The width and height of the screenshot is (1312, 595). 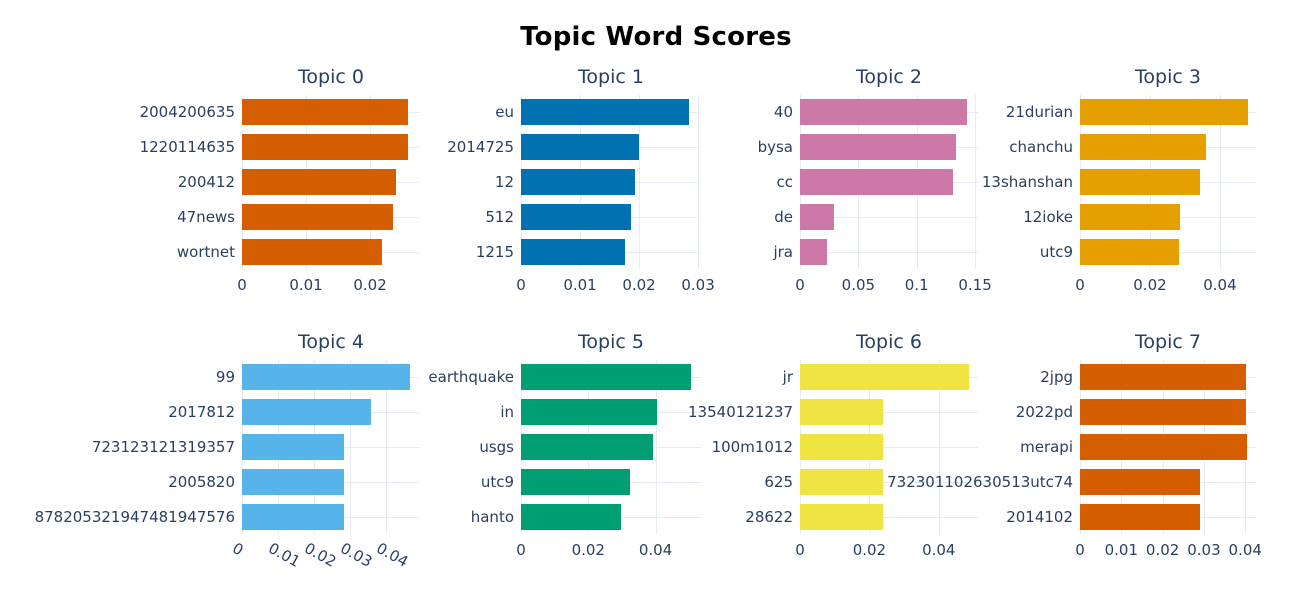 I want to click on bar-in, so click(x=589, y=412).